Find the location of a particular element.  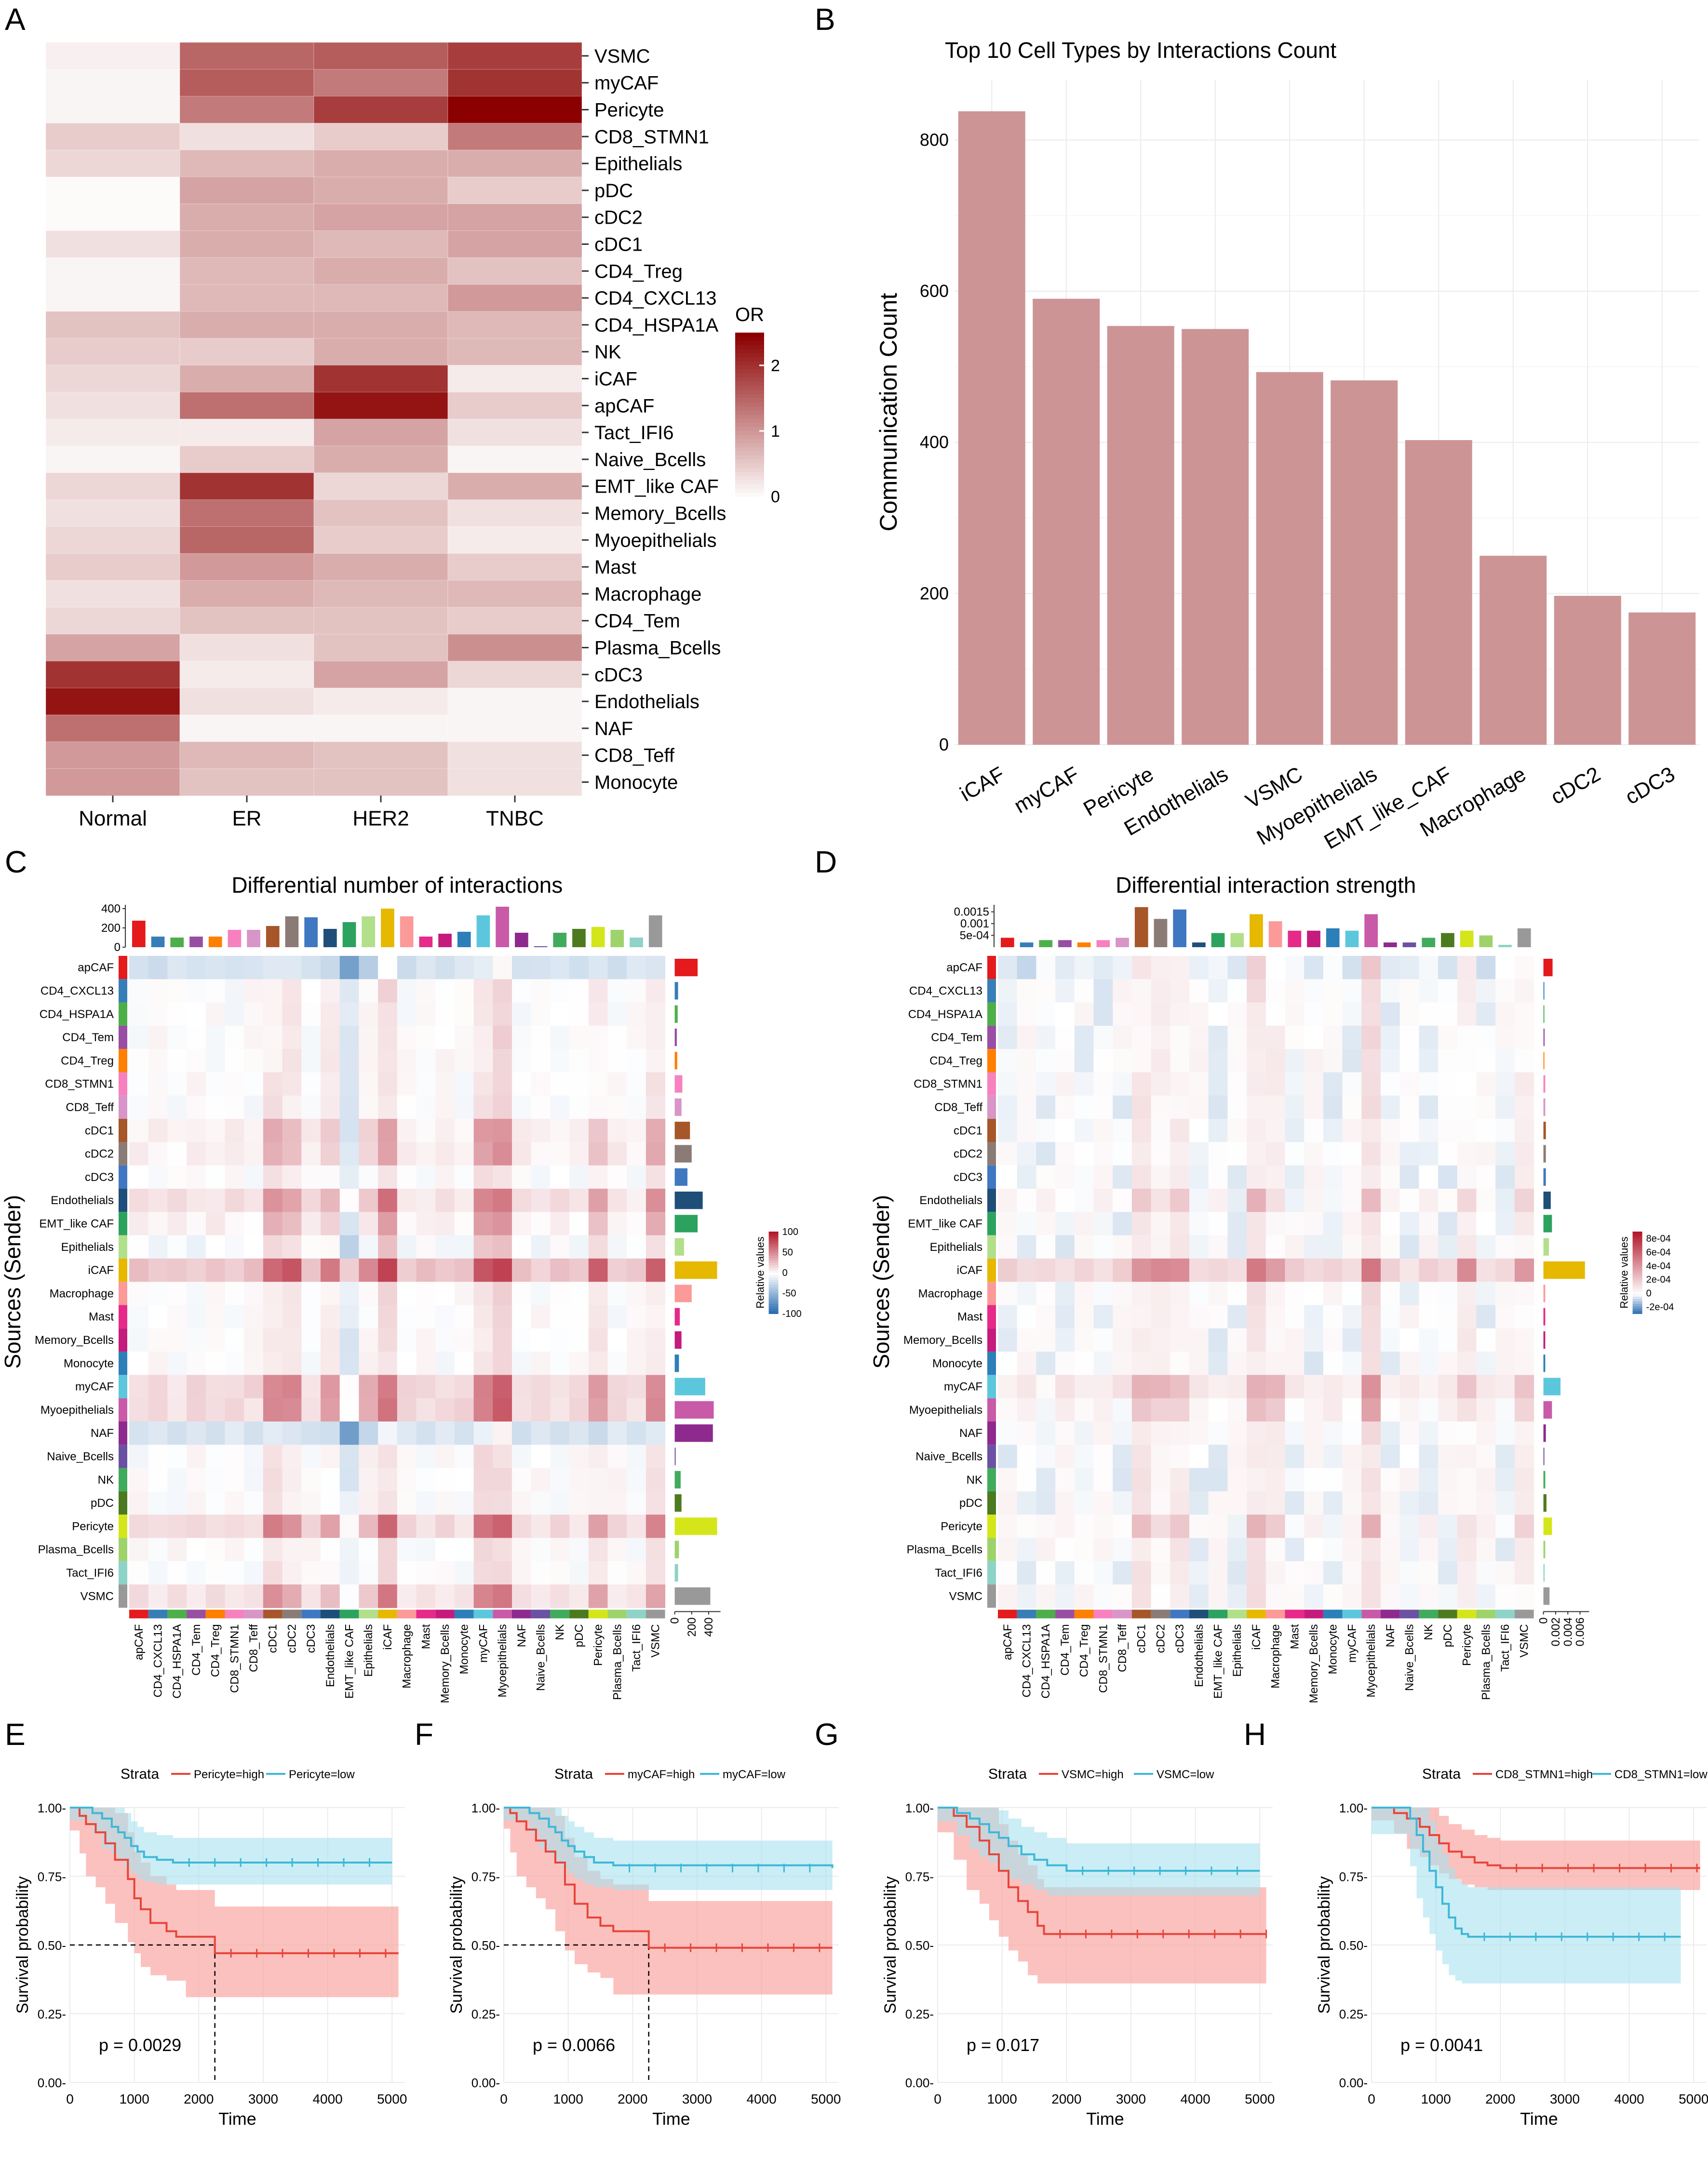

heat-cell-cd4-cxcl13-her2 is located at coordinates (380, 298).